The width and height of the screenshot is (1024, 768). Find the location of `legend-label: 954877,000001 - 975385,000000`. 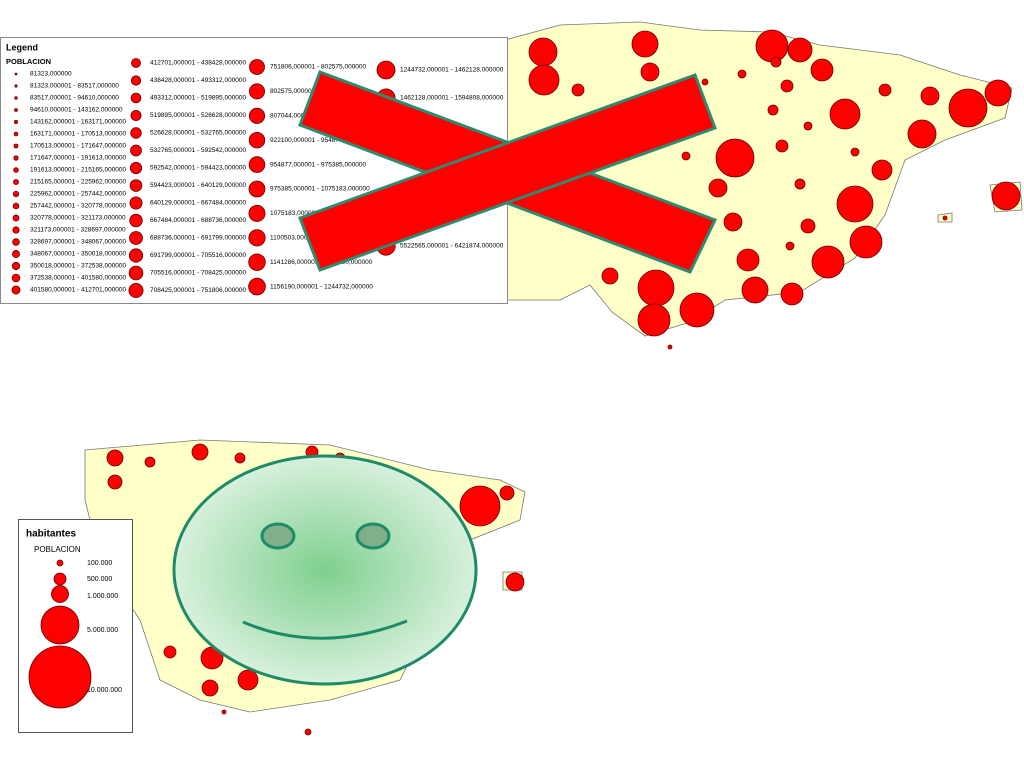

legend-label: 954877,000001 - 975385,000000 is located at coordinates (318, 164).